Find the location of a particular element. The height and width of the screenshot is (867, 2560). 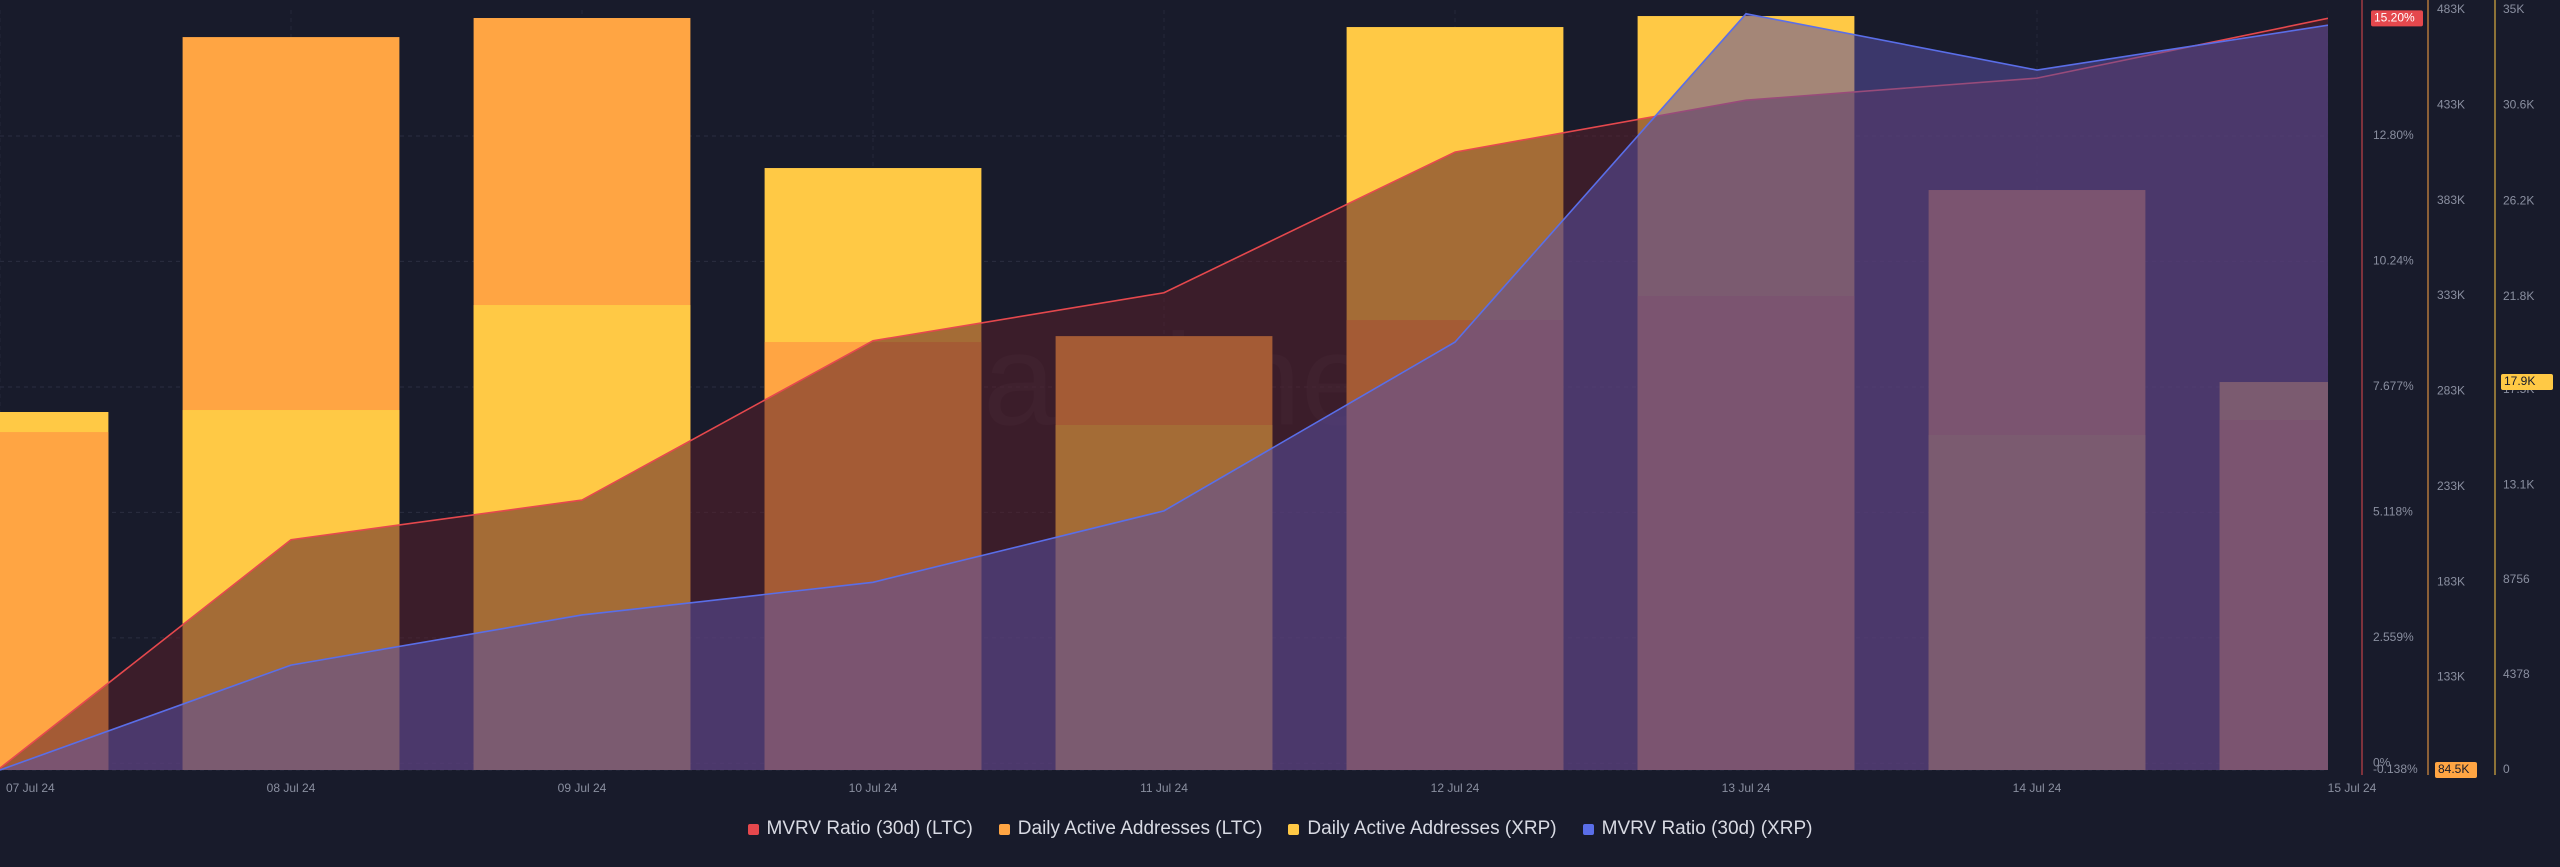

y-tick-label: 26.2K is located at coordinates (2518, 200).